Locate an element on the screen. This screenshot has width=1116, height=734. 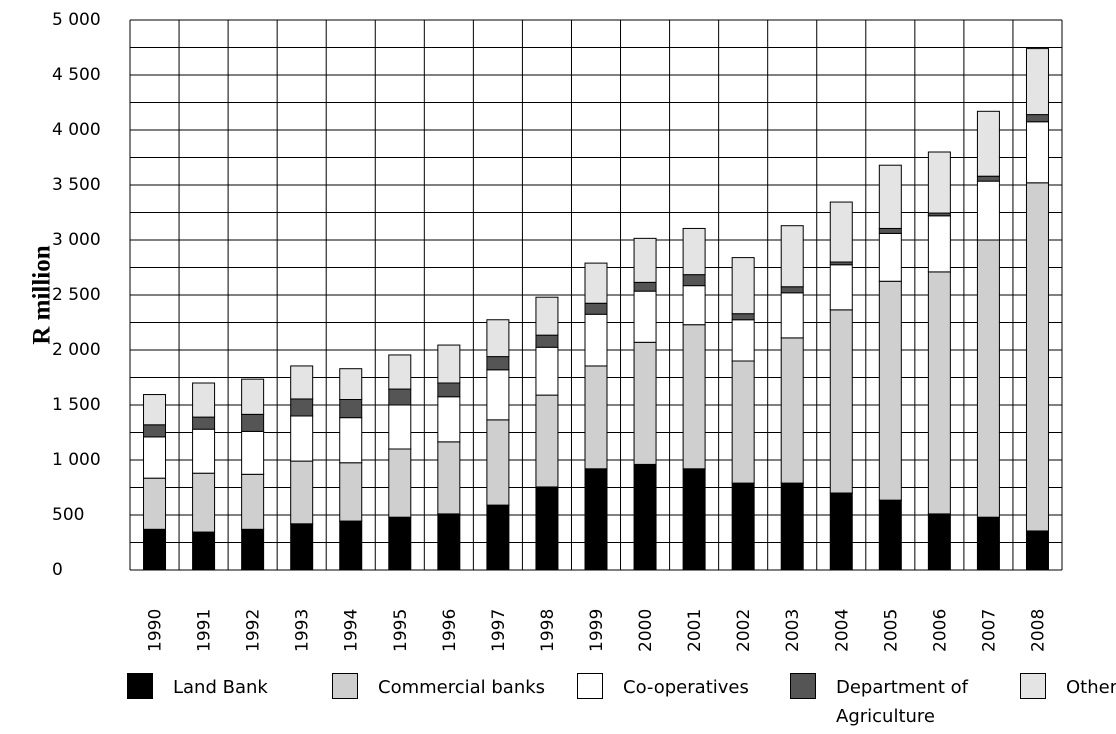
x-tick-label: 2000 is located at coordinates (646, 630).